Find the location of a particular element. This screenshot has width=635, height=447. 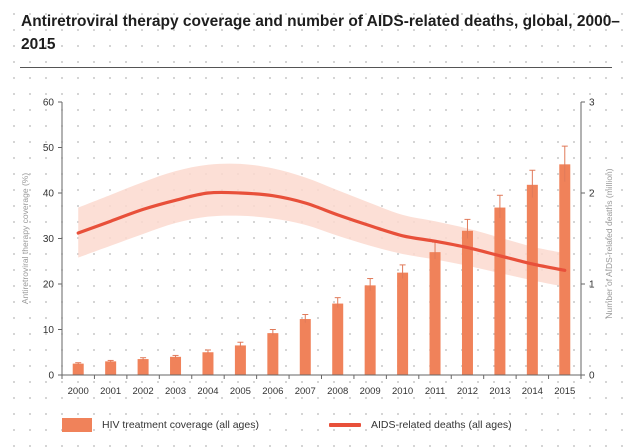

x-tick-label-2014: 2014 is located at coordinates (532, 391).